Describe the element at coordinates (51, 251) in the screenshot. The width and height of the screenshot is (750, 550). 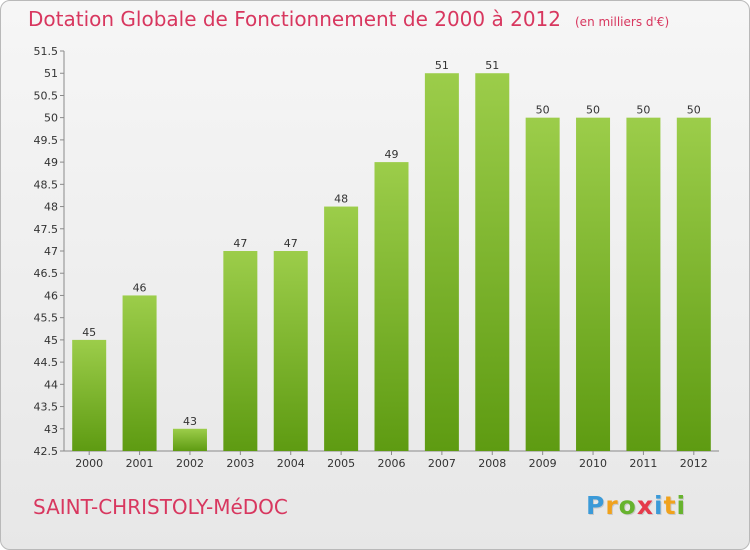
I see `y-tick-label: 47` at that location.